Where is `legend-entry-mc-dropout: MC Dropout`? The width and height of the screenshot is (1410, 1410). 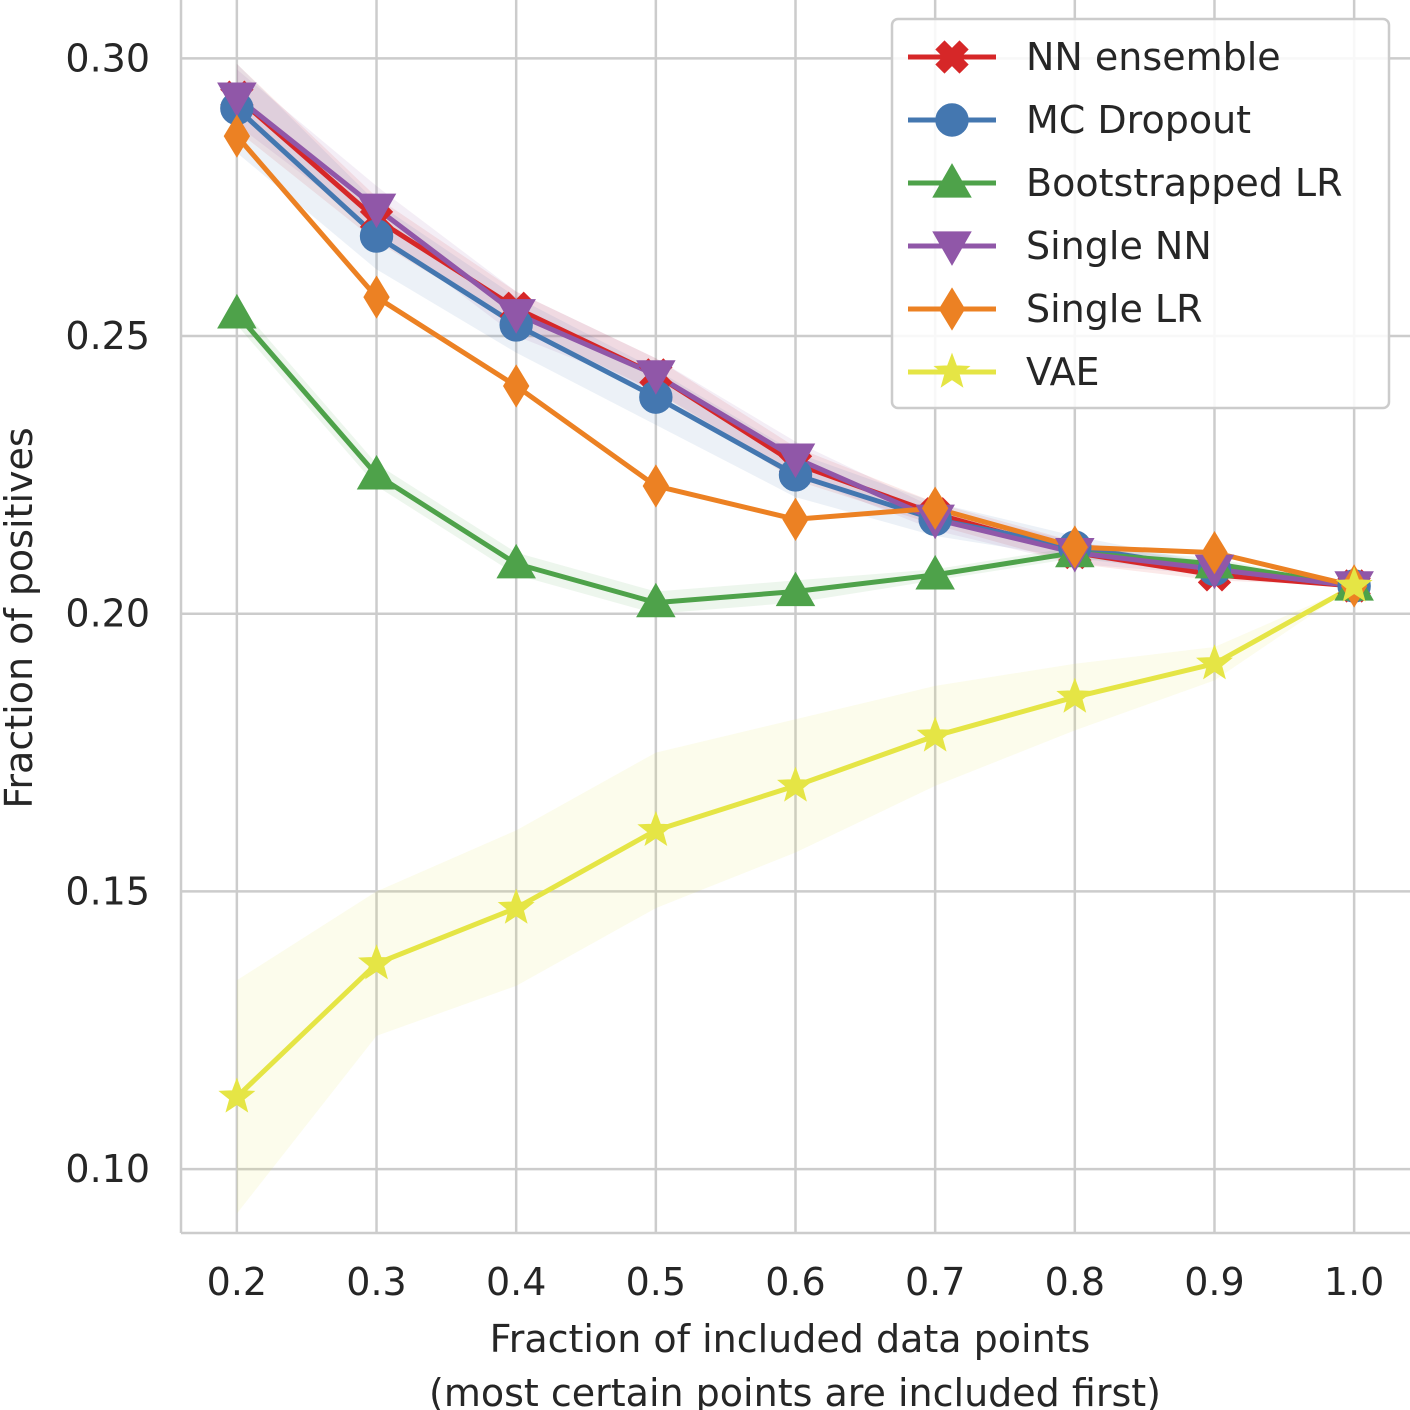
legend-entry-mc-dropout: MC Dropout is located at coordinates (1079, 120).